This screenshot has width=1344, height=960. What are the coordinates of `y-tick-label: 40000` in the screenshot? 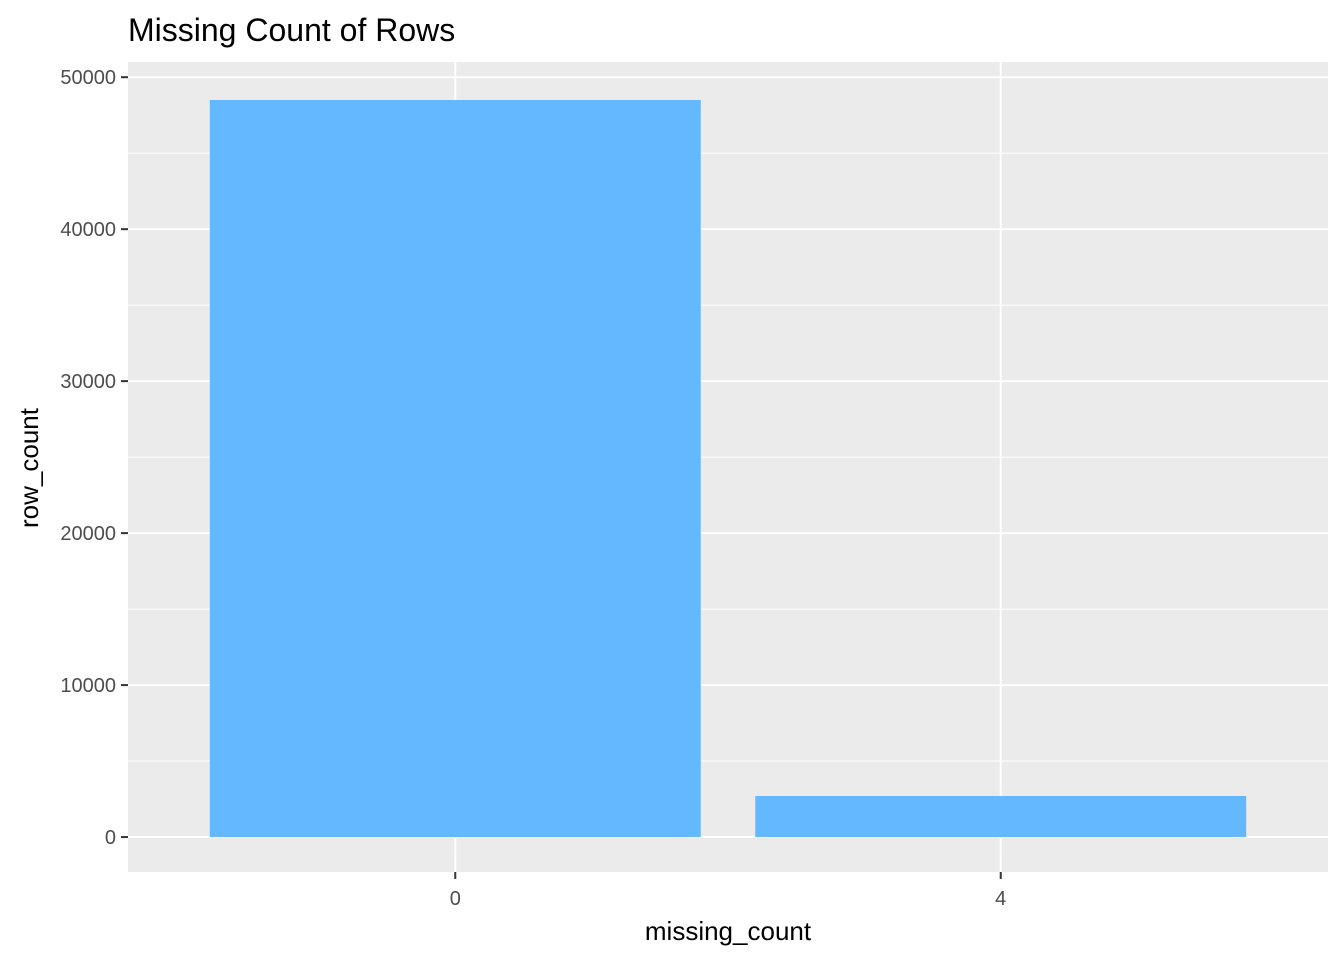 It's located at (88, 230).